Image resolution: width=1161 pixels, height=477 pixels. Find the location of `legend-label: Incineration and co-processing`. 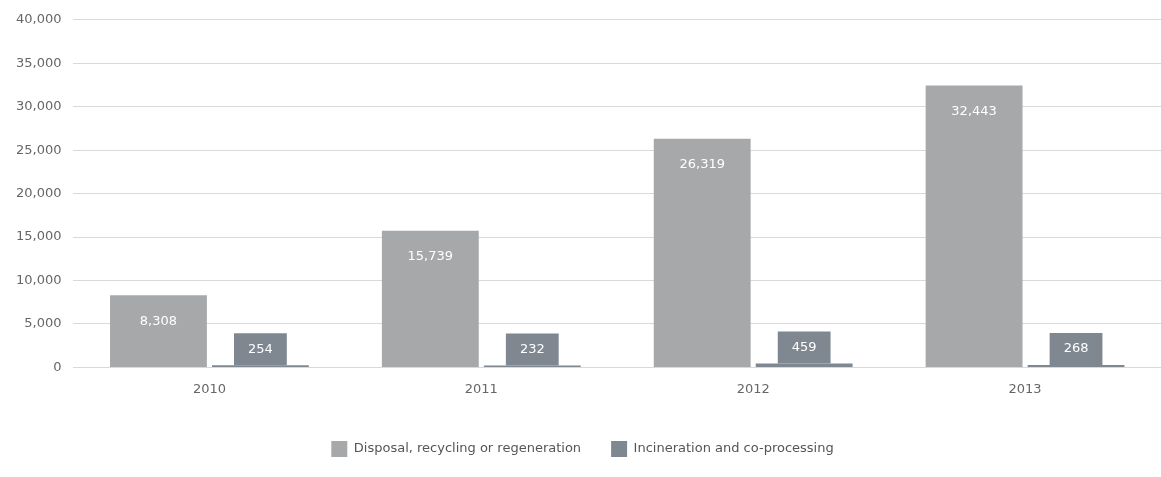

legend-label: Incineration and co-processing is located at coordinates (733, 448).